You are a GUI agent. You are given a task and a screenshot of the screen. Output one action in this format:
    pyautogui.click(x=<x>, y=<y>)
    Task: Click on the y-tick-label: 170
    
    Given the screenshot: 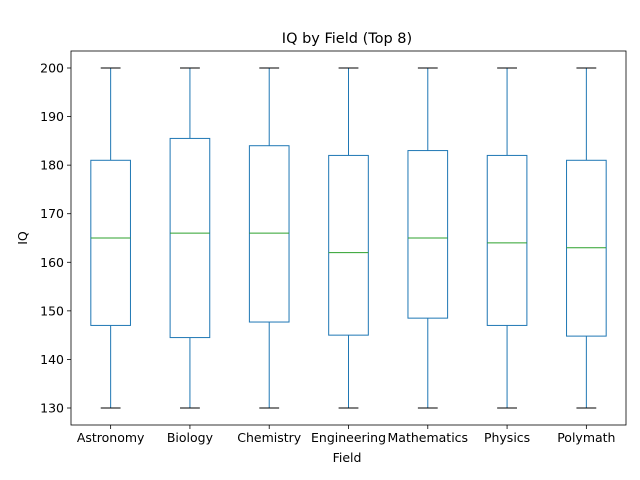 What is the action you would take?
    pyautogui.click(x=52, y=213)
    